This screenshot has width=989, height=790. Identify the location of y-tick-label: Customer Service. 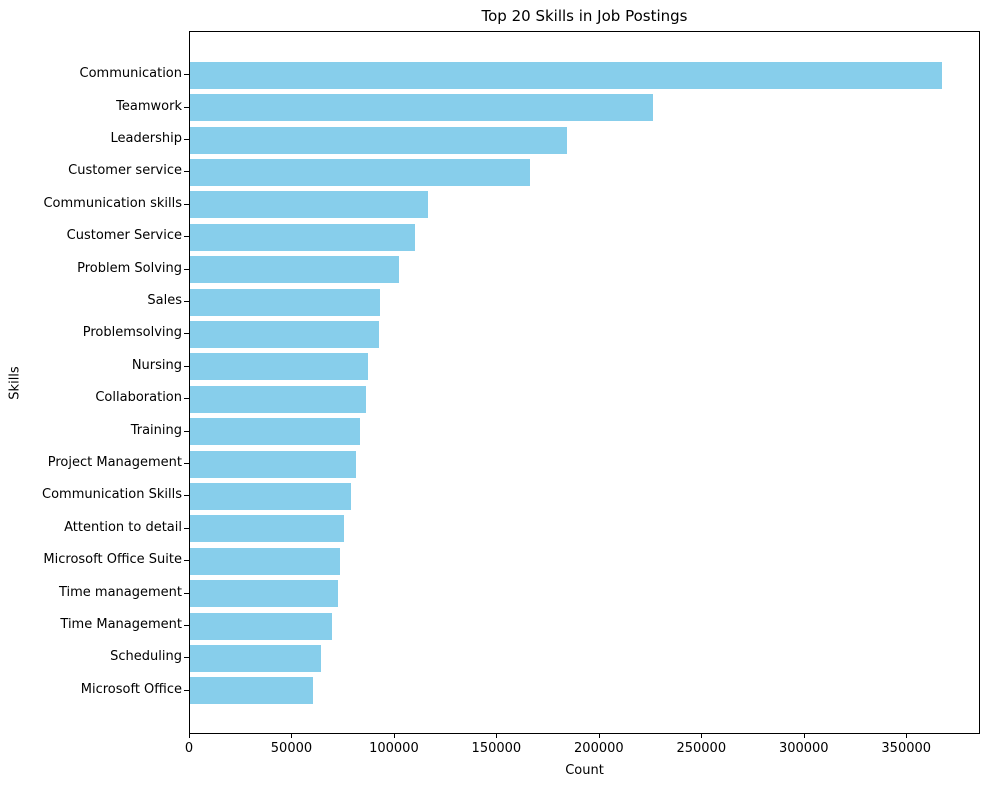
(124, 236).